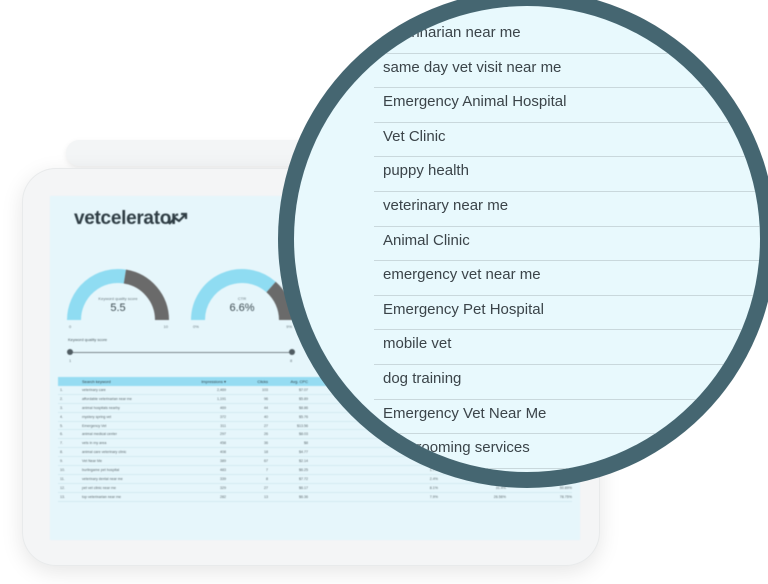 Image resolution: width=768 pixels, height=584 pixels. Describe the element at coordinates (102, 478) in the screenshot. I see `table-cell: veterinary dental near me` at that location.